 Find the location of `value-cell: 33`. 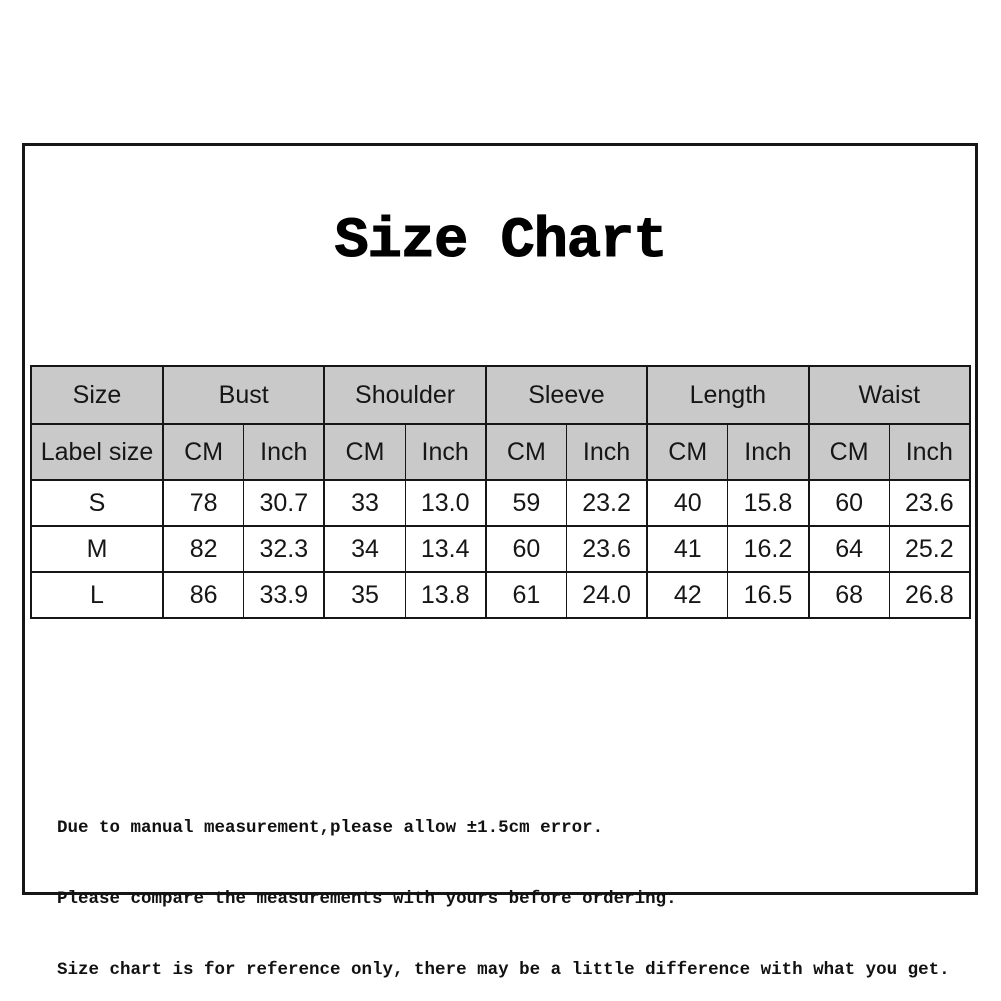

value-cell: 33 is located at coordinates (364, 503).